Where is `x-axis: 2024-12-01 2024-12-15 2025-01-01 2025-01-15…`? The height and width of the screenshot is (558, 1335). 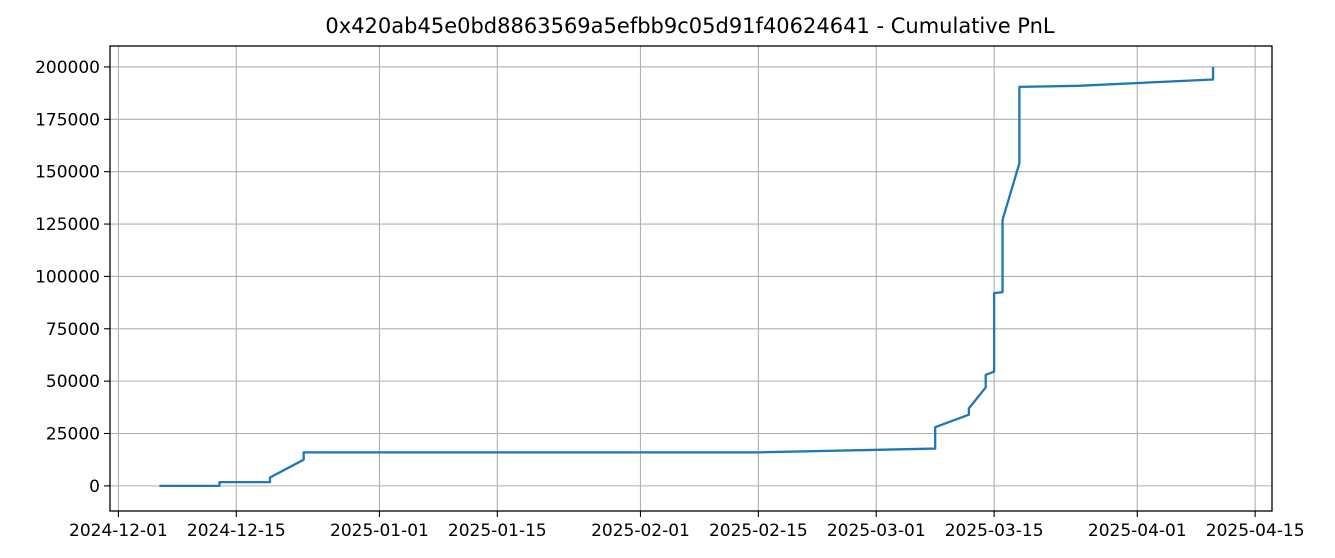
x-axis: 2024-12-01 2024-12-15 2025-01-01 2025-01-15… is located at coordinates (687, 526).